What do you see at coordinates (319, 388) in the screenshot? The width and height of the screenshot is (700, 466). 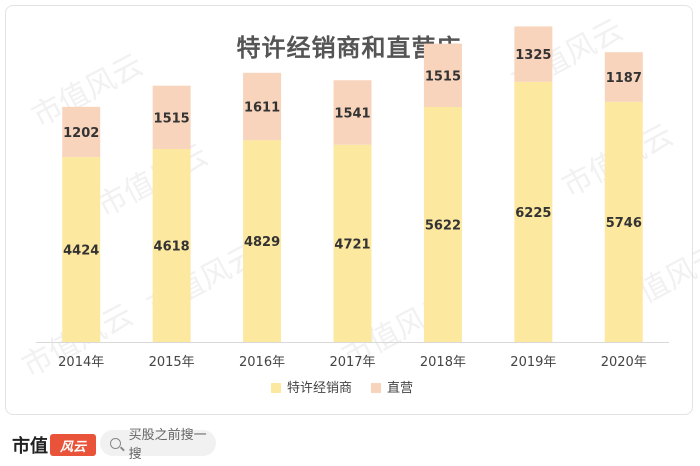 I see `legend-label: 特许经销商` at bounding box center [319, 388].